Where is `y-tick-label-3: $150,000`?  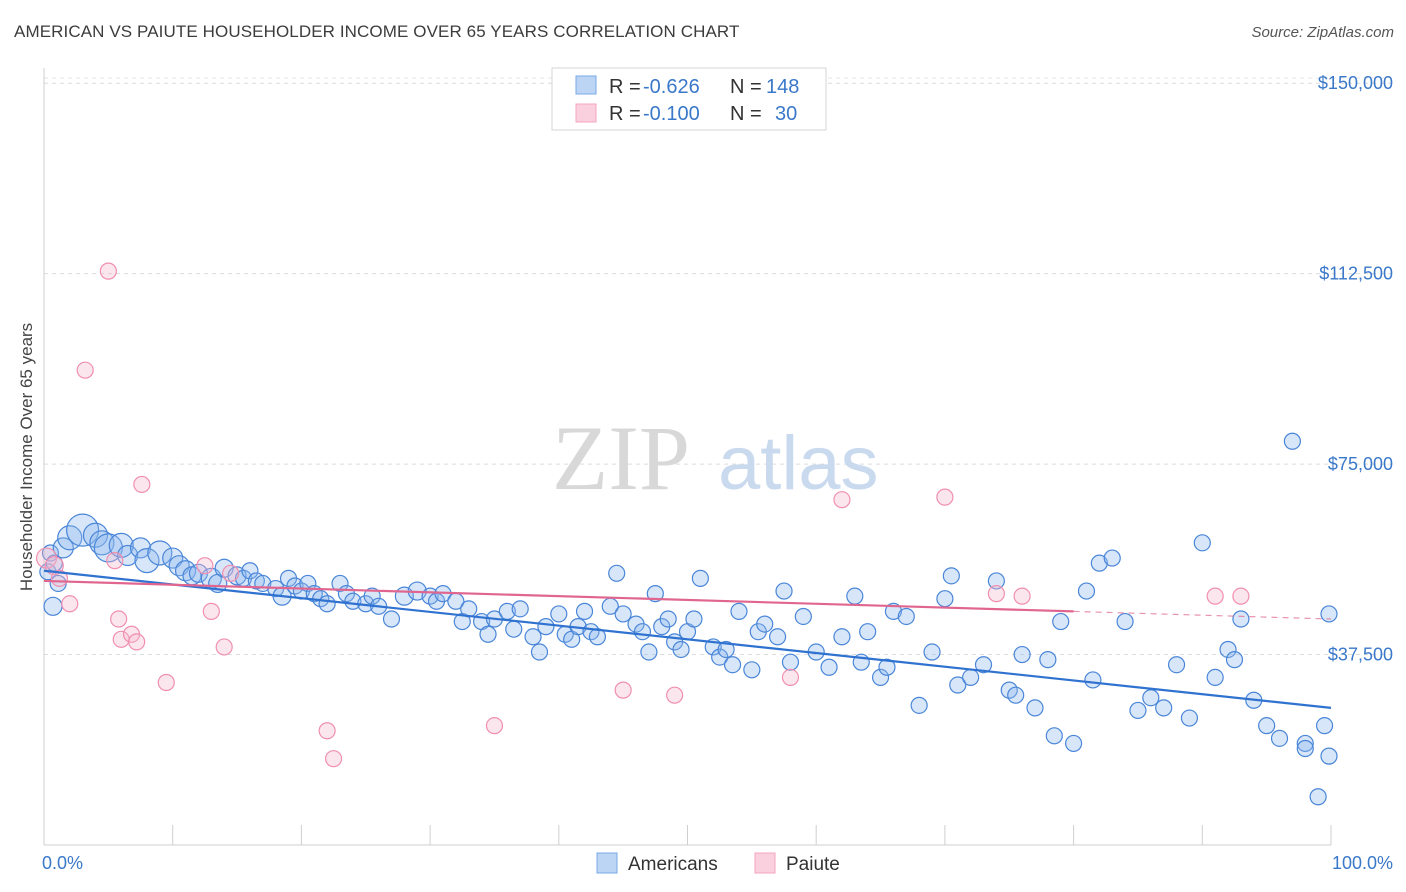
y-tick-label-3: $150,000 is located at coordinates (1355, 83).